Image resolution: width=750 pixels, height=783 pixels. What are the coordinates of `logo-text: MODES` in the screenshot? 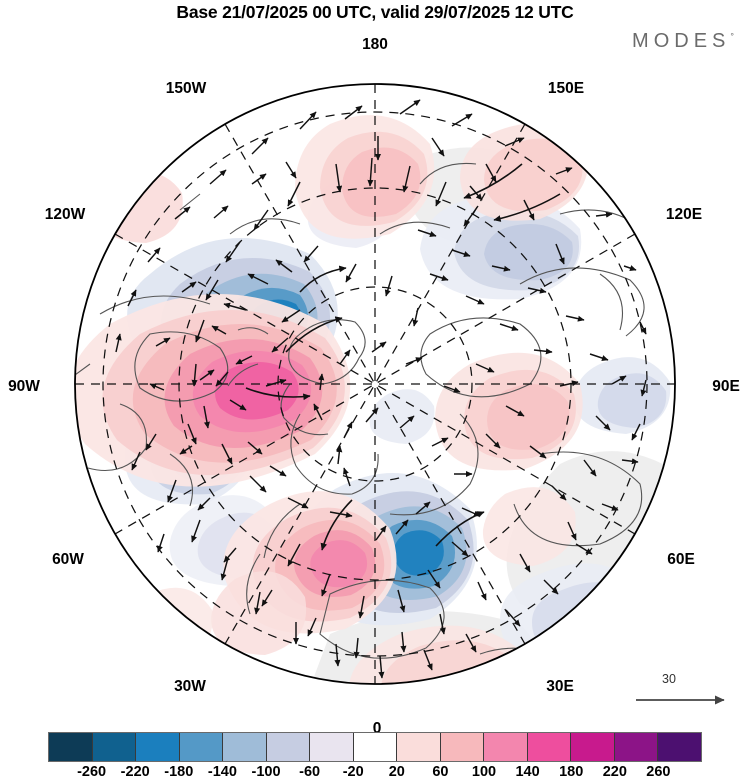 It's located at (681, 41).